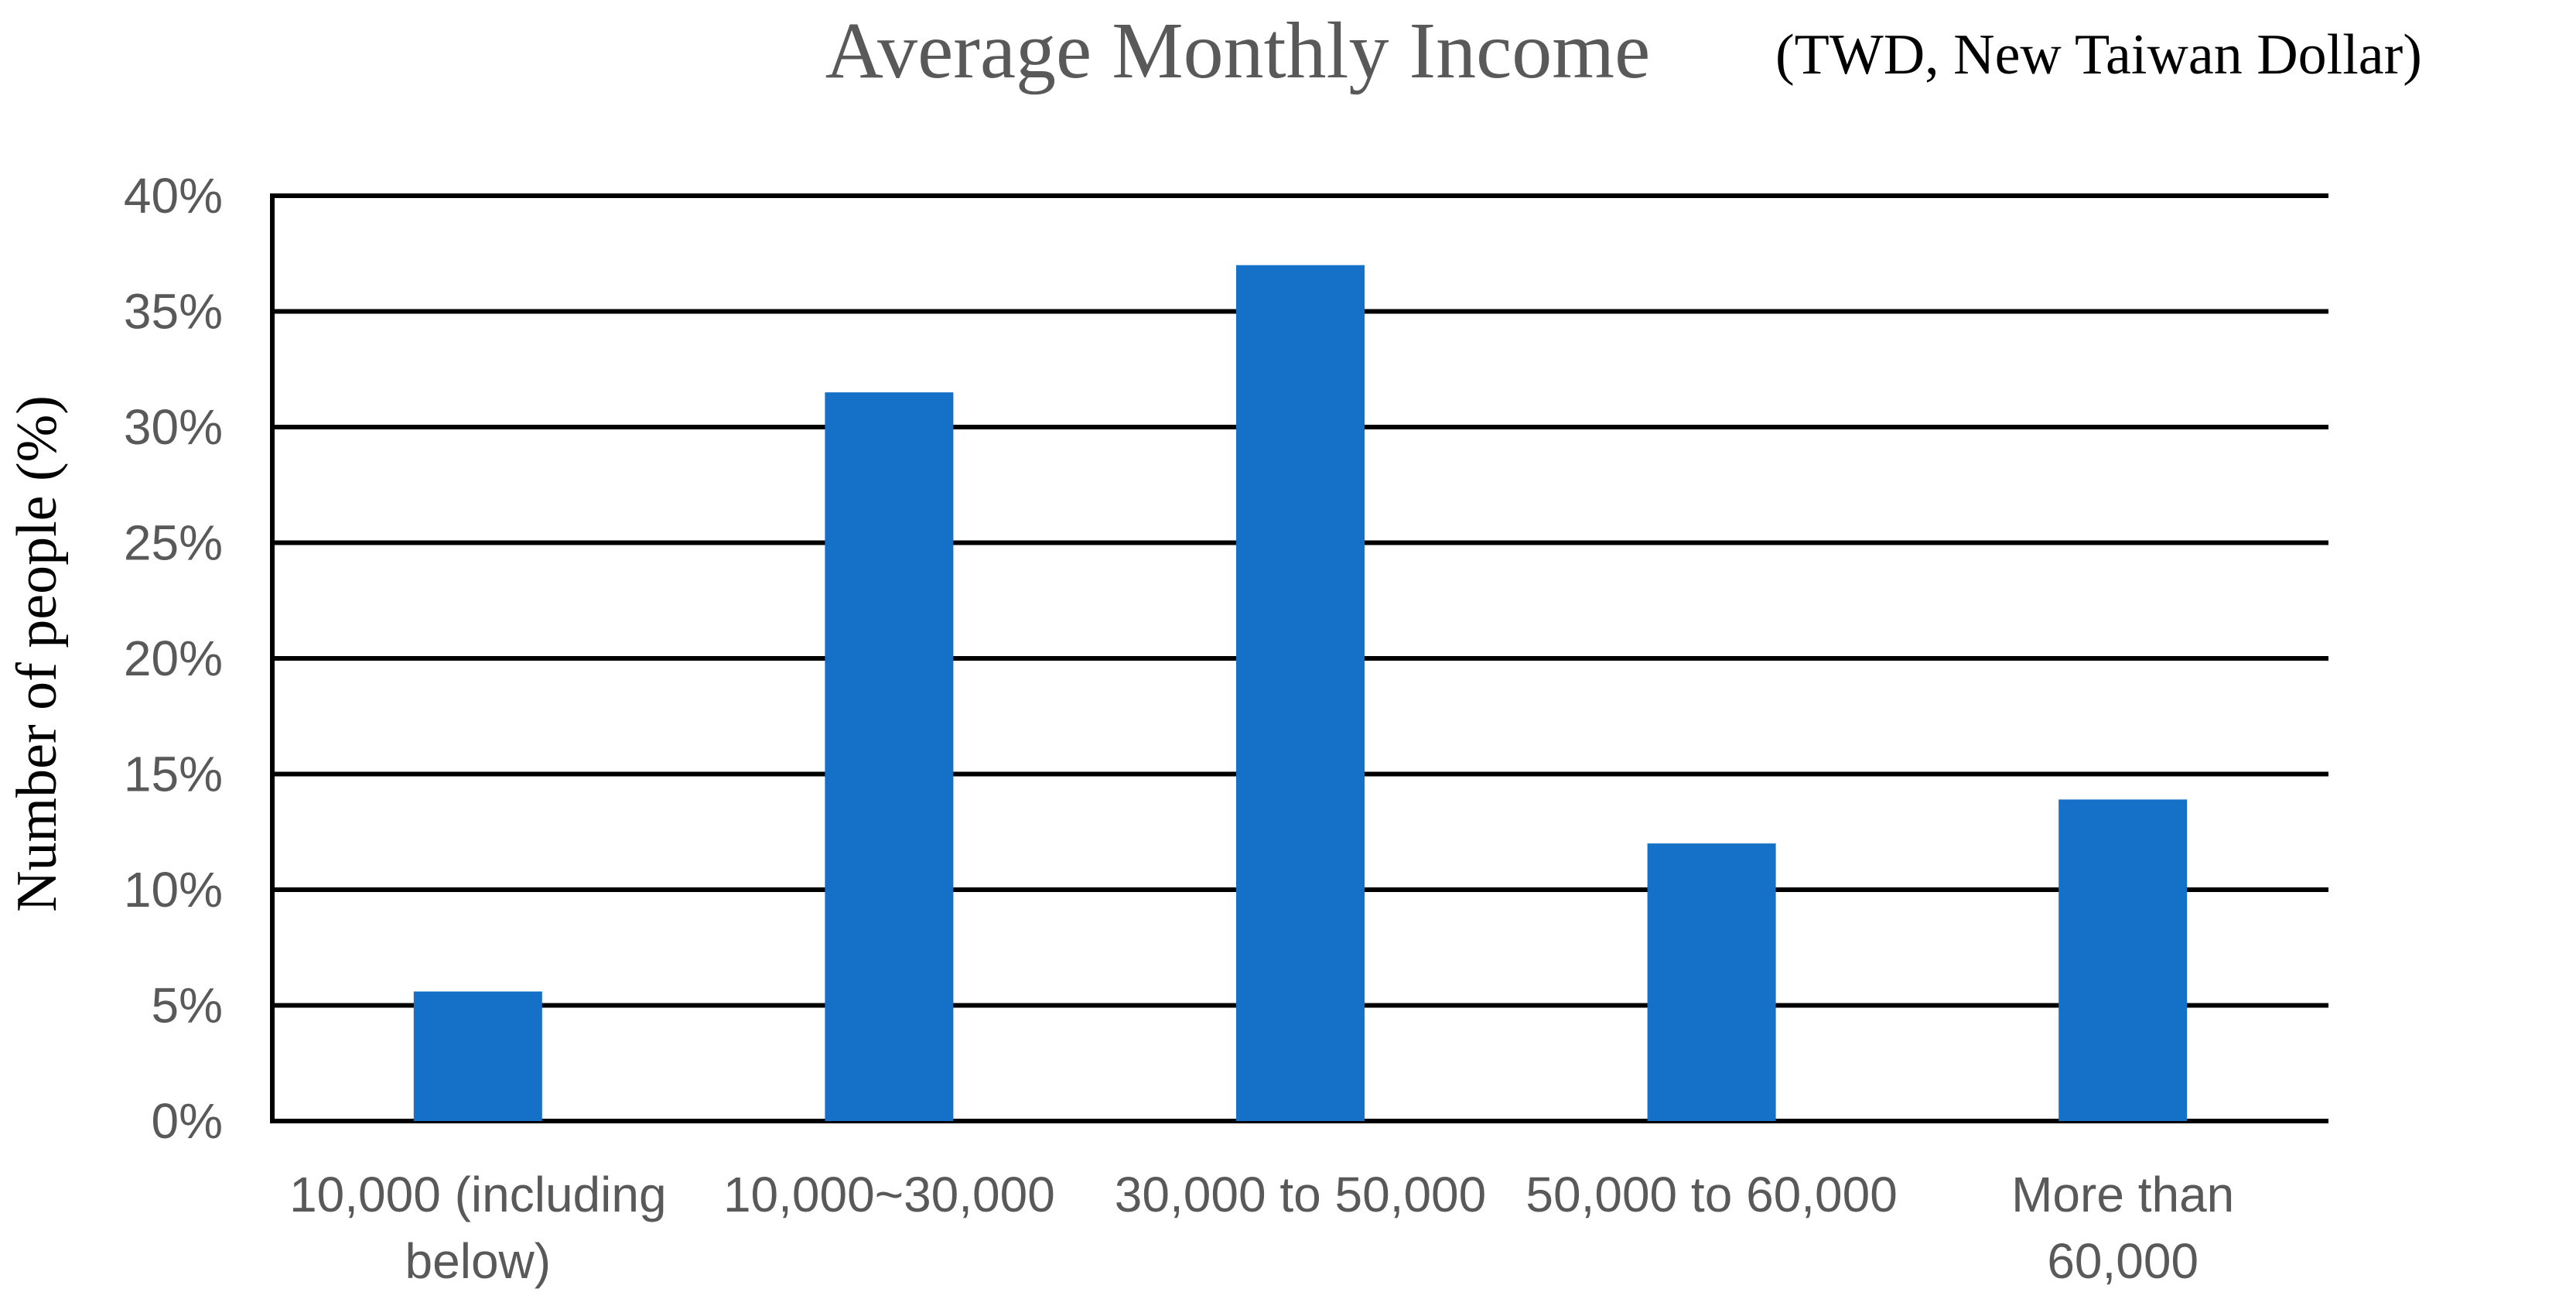  What do you see at coordinates (173, 312) in the screenshot?
I see `y-tick-label: 35%` at bounding box center [173, 312].